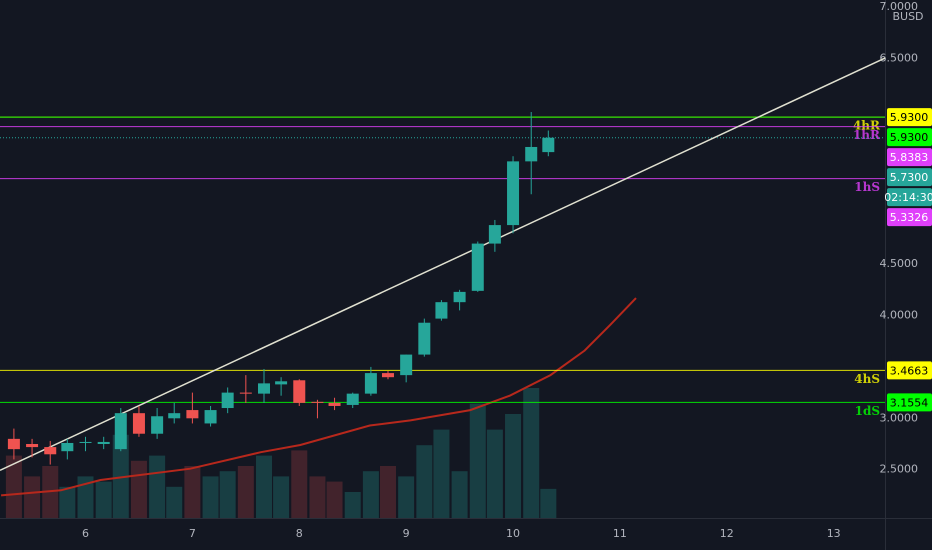 This screenshot has height=550, width=932. I want to click on price-tag-label: 5.7300, so click(909, 177).